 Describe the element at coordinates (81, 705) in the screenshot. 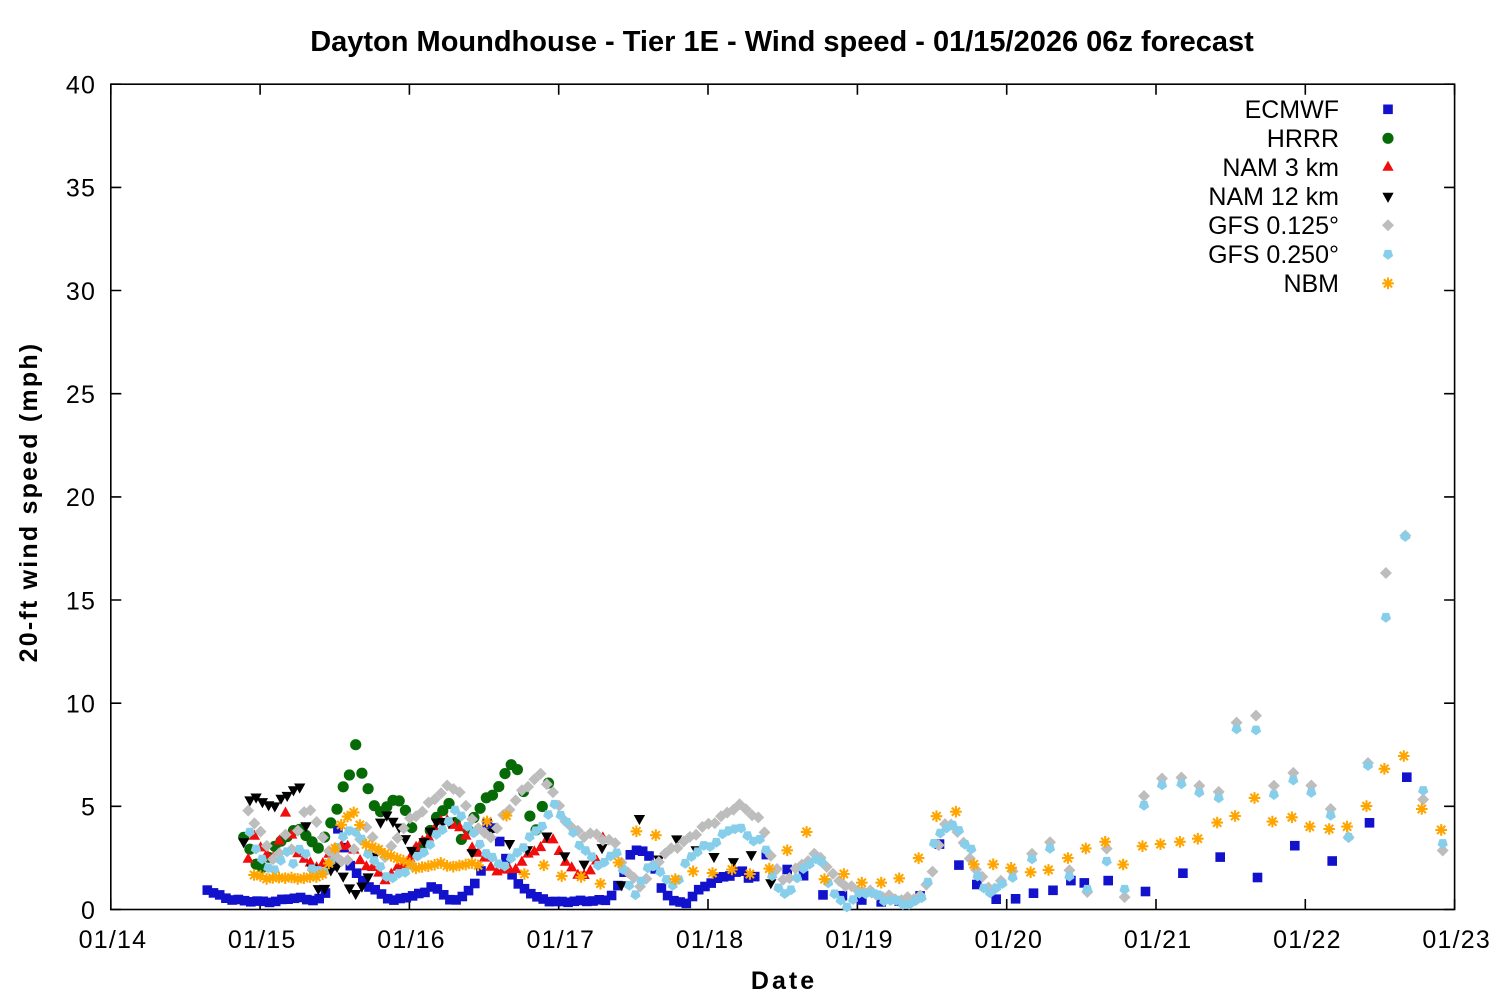

I see `svg-text: 10` at that location.